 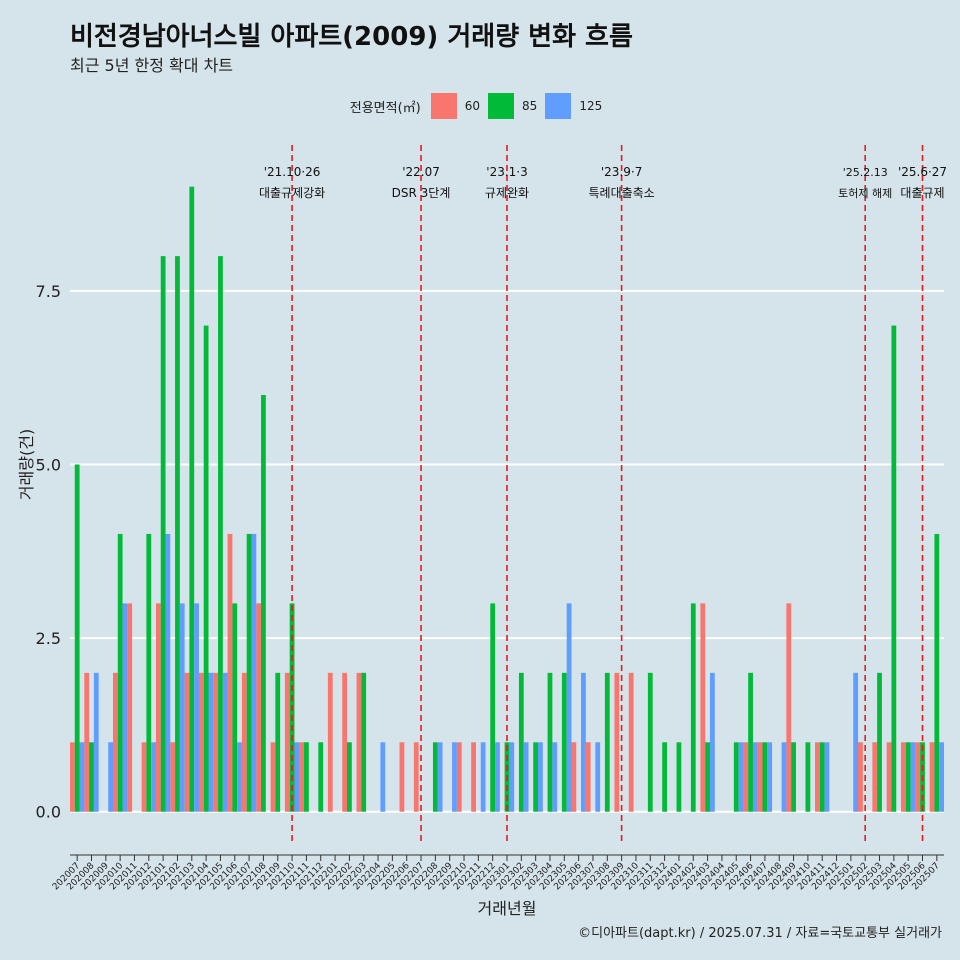 I want to click on event-name-label: DSR 3단계, so click(x=421, y=193).